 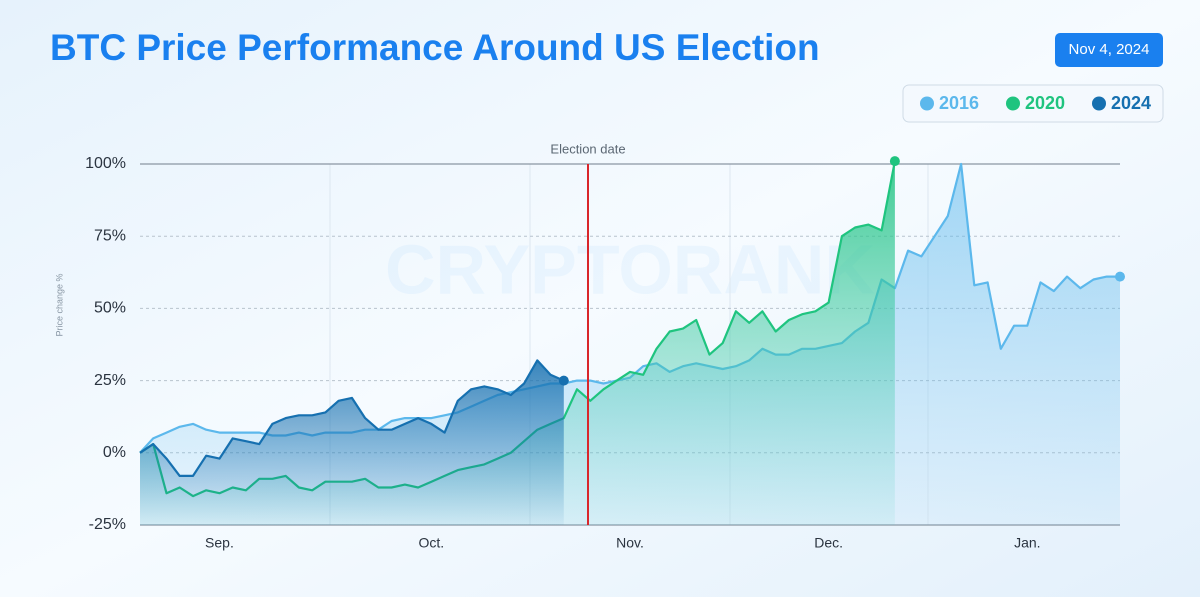 I want to click on x-tick-label: Jan., so click(x=1027, y=543).